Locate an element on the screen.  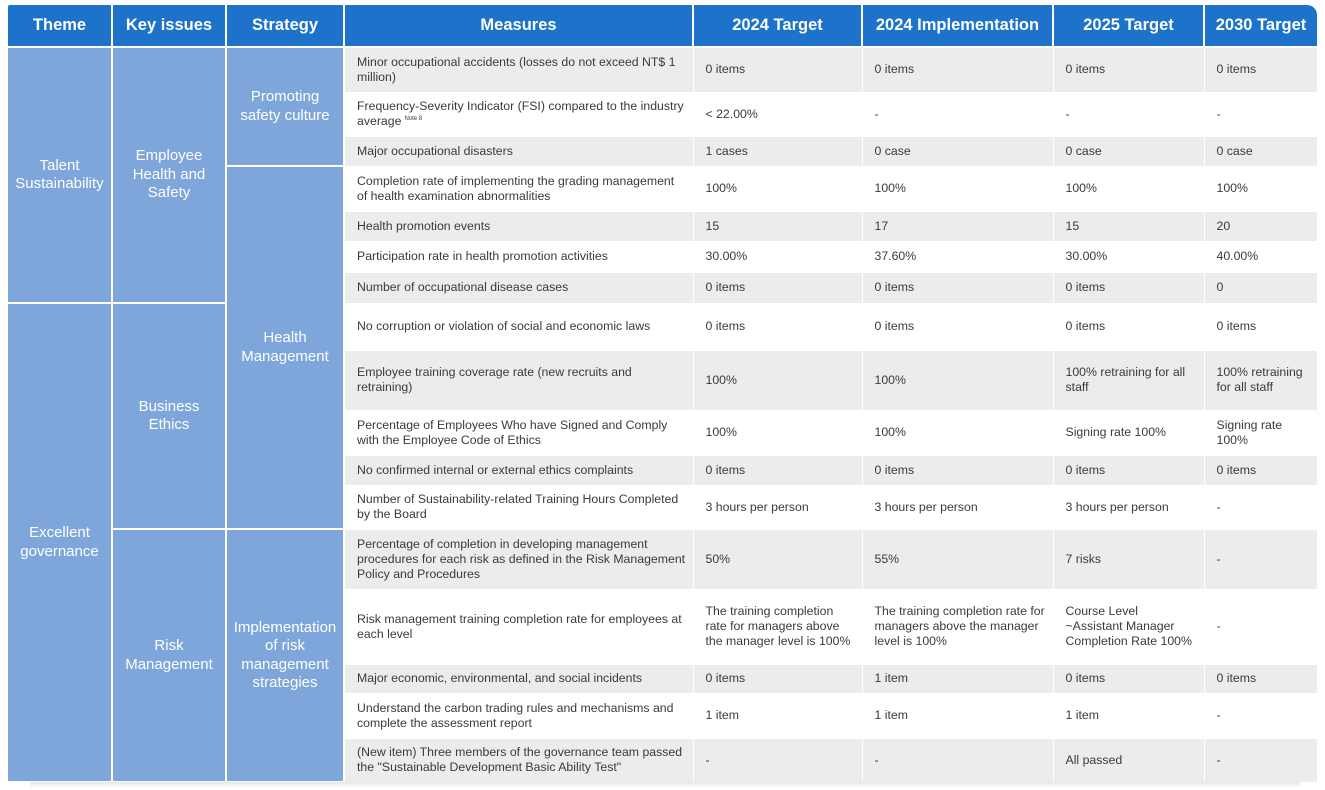
implementation-2024-cell: 55% is located at coordinates (958, 559).